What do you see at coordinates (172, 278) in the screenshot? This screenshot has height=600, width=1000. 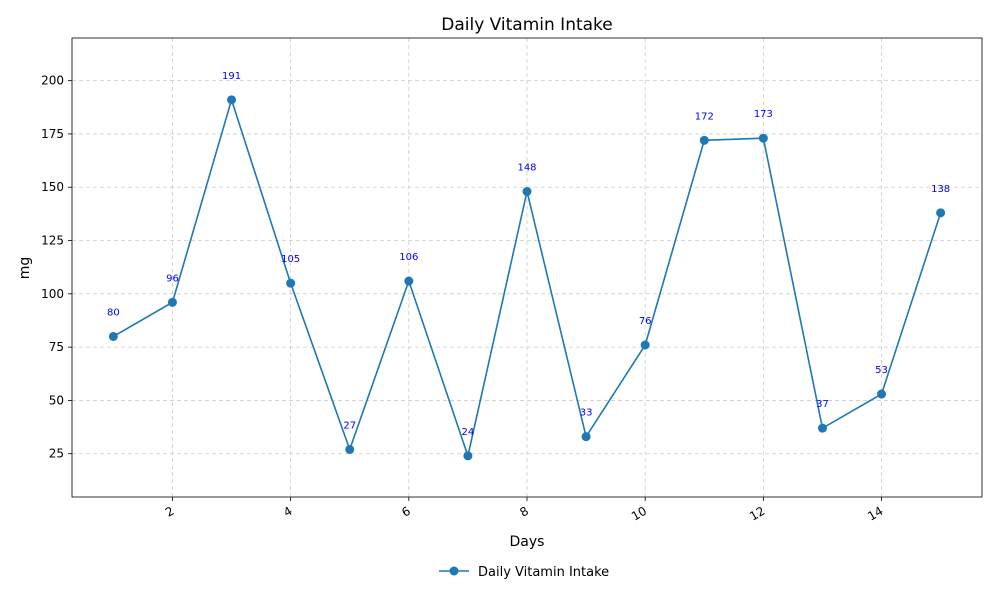 I see `data-label: 96` at bounding box center [172, 278].